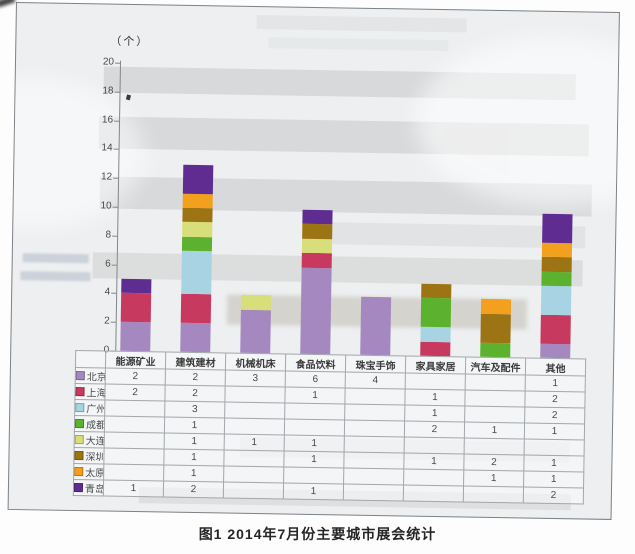  What do you see at coordinates (135, 360) in the screenshot?
I see `table-header-cell: 能源矿业` at bounding box center [135, 360].